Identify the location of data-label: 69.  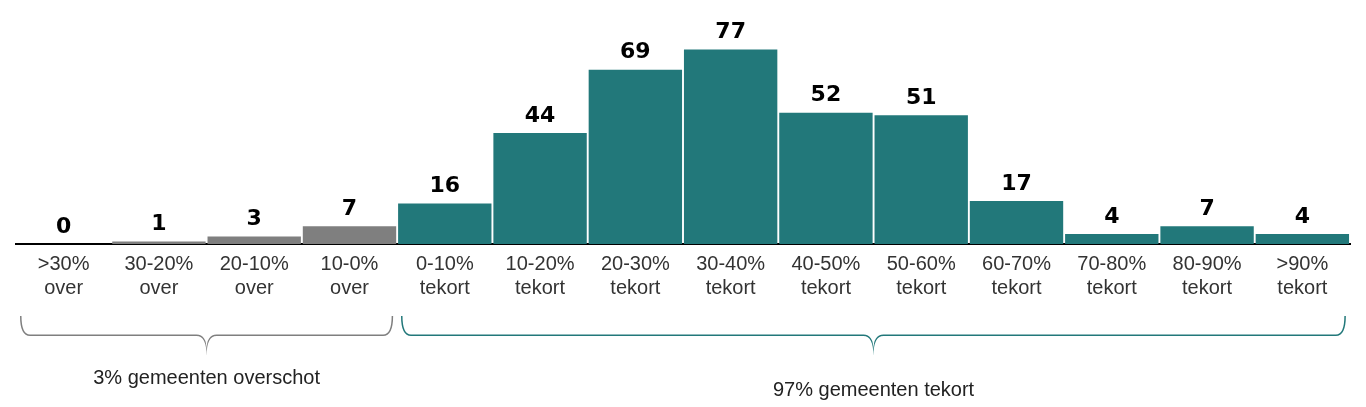
(635, 51).